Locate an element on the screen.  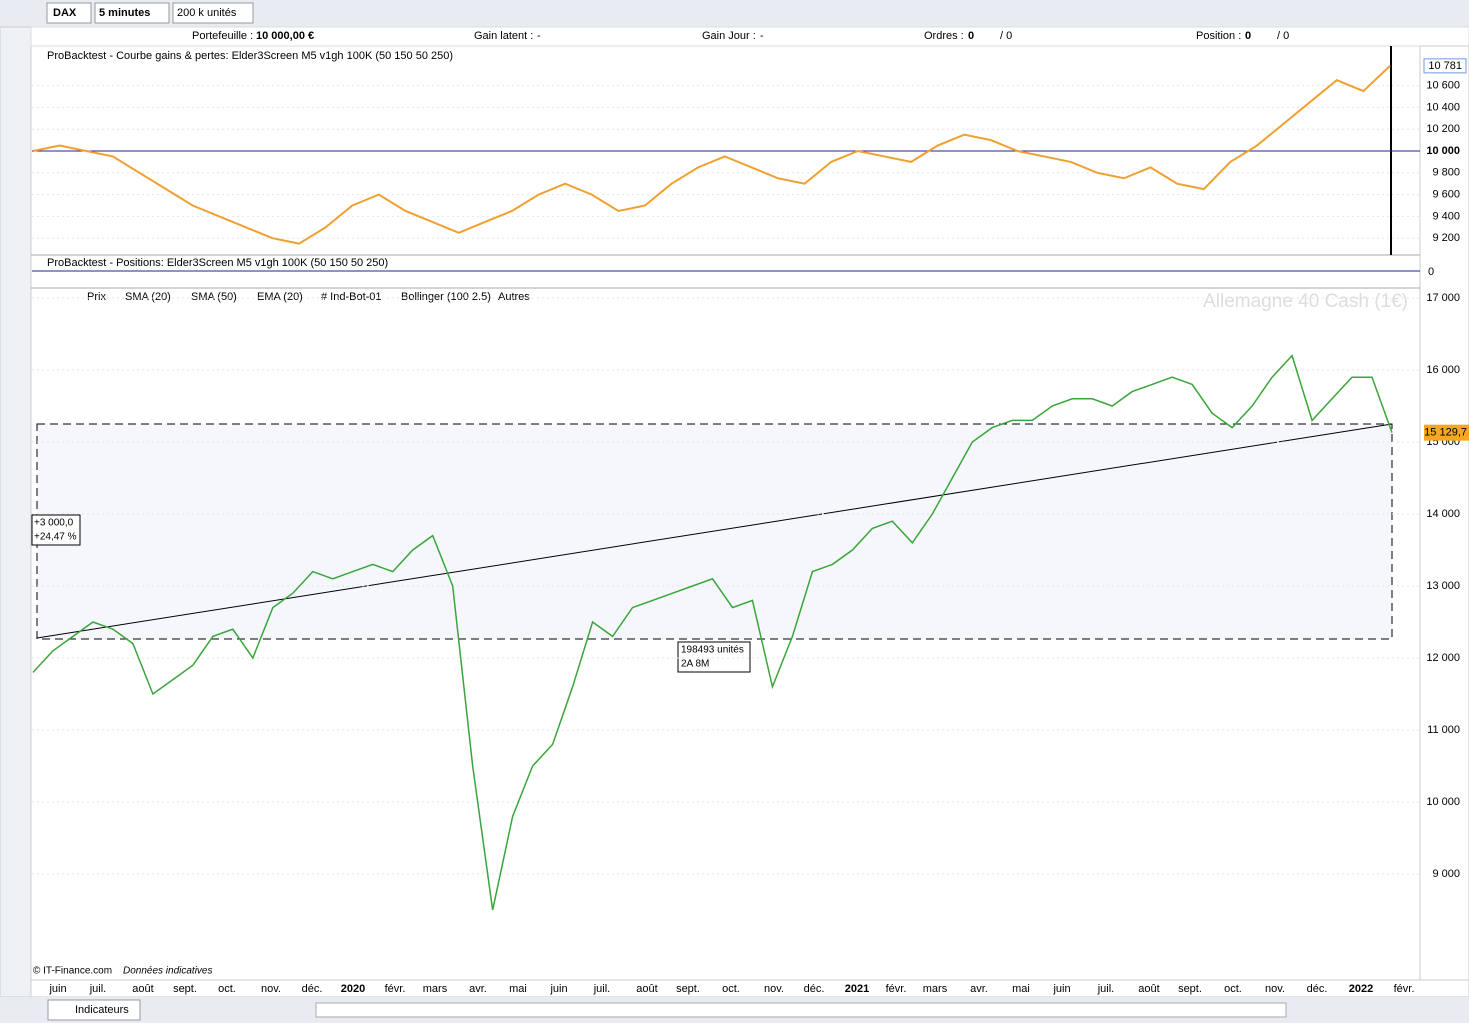
legend-item: SMA (50) is located at coordinates (214, 297).